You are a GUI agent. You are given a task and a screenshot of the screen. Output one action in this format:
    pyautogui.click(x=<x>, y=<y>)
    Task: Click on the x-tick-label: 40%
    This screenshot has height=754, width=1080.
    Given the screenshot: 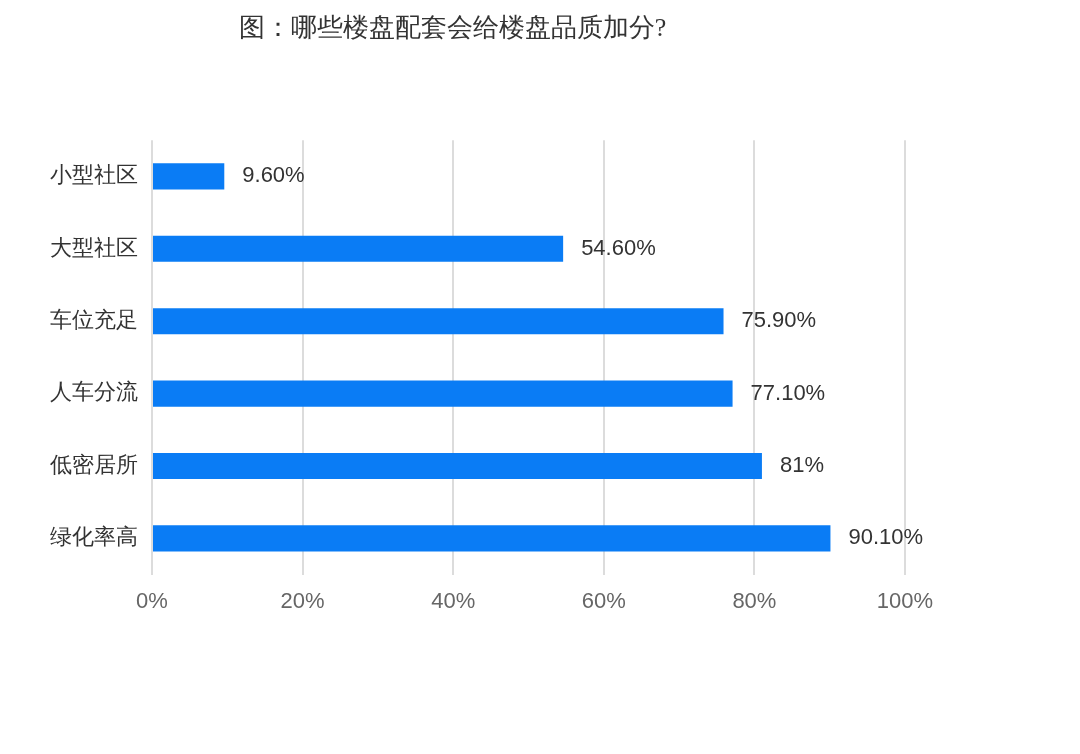 What is the action you would take?
    pyautogui.click(x=453, y=600)
    